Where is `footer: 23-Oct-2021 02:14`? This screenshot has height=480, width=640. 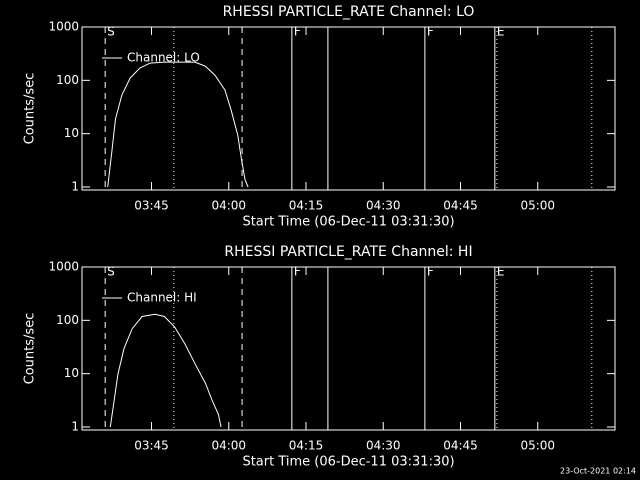 footer: 23-Oct-2021 02:14 is located at coordinates (598, 471).